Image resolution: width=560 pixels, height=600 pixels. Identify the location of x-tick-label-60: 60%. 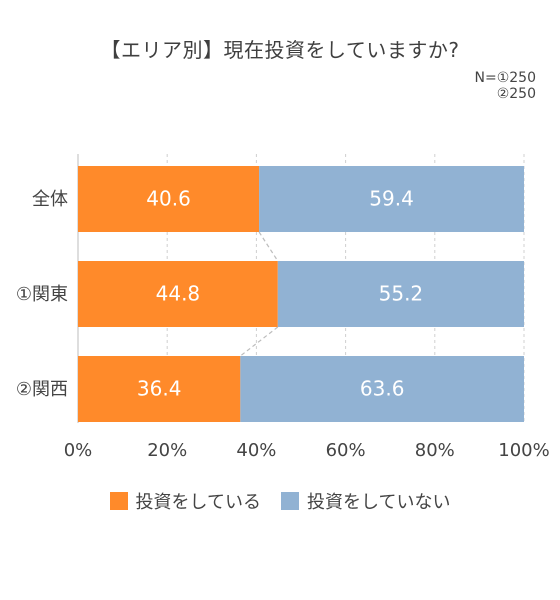
(346, 450).